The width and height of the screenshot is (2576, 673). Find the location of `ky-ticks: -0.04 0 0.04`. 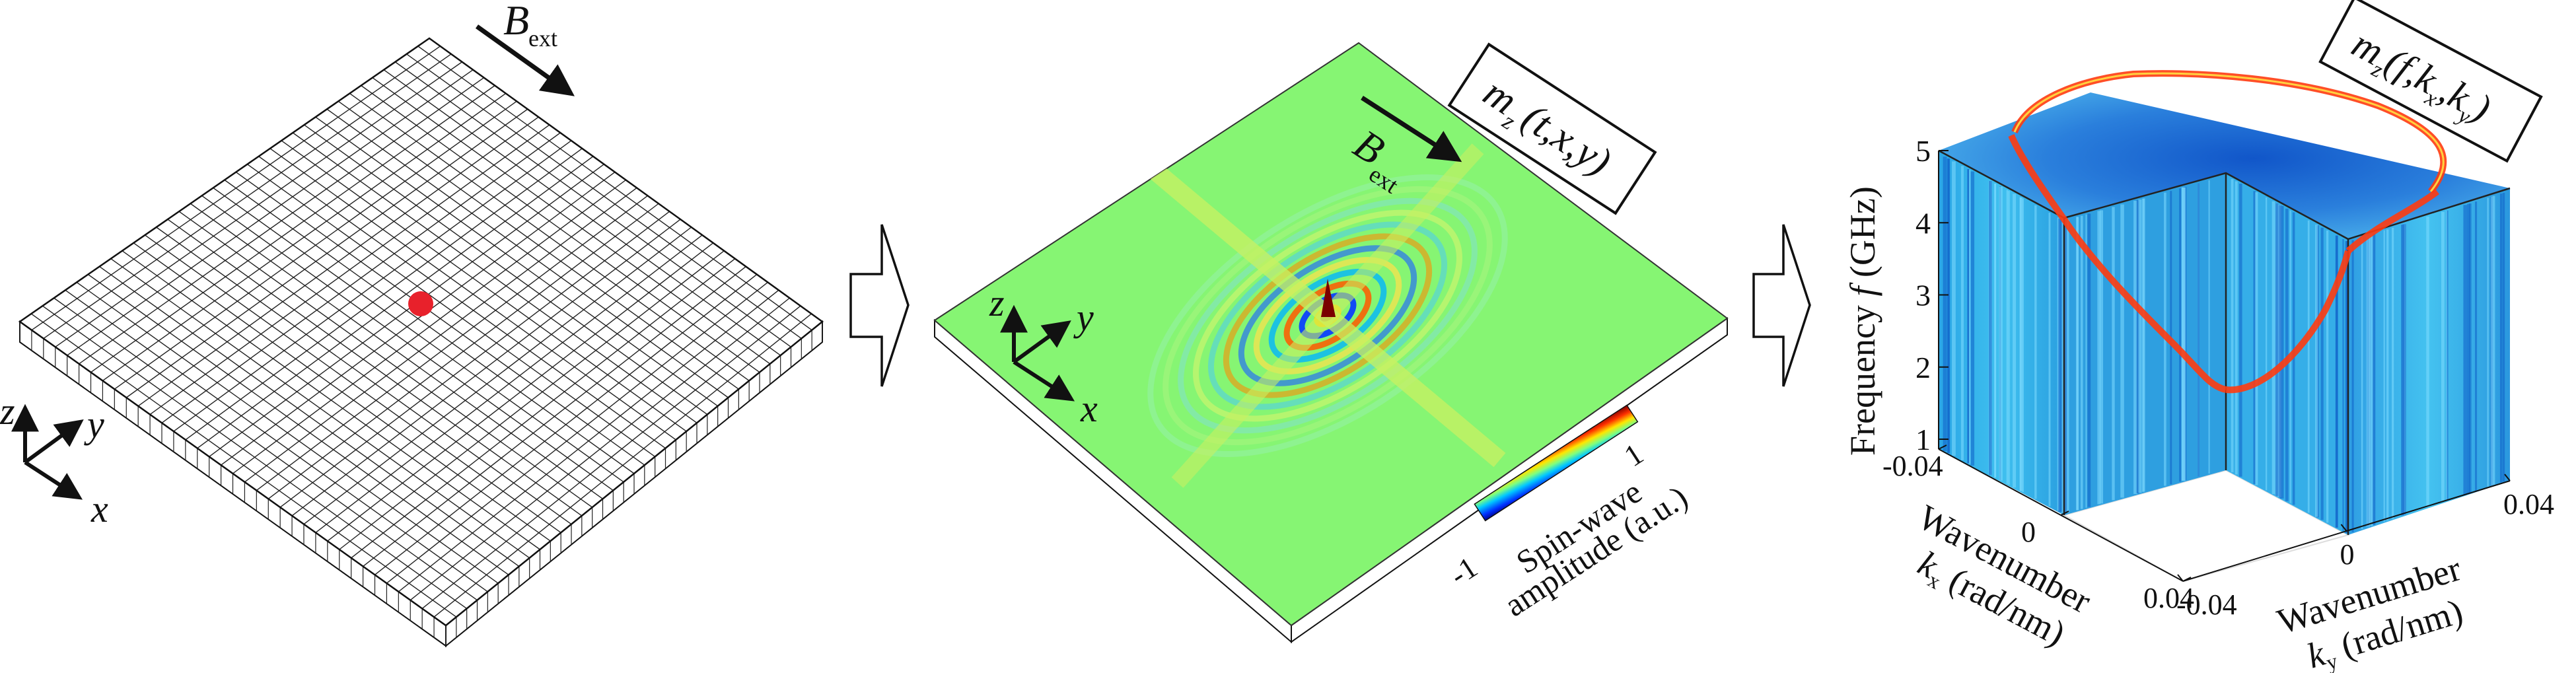

ky-ticks: -0.04 0 0.04 is located at coordinates (2365, 547).